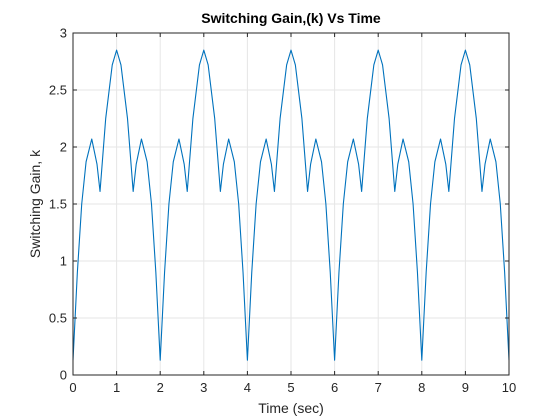 This screenshot has height=420, width=560. Describe the element at coordinates (63, 261) in the screenshot. I see `y-tick-label: 1` at that location.